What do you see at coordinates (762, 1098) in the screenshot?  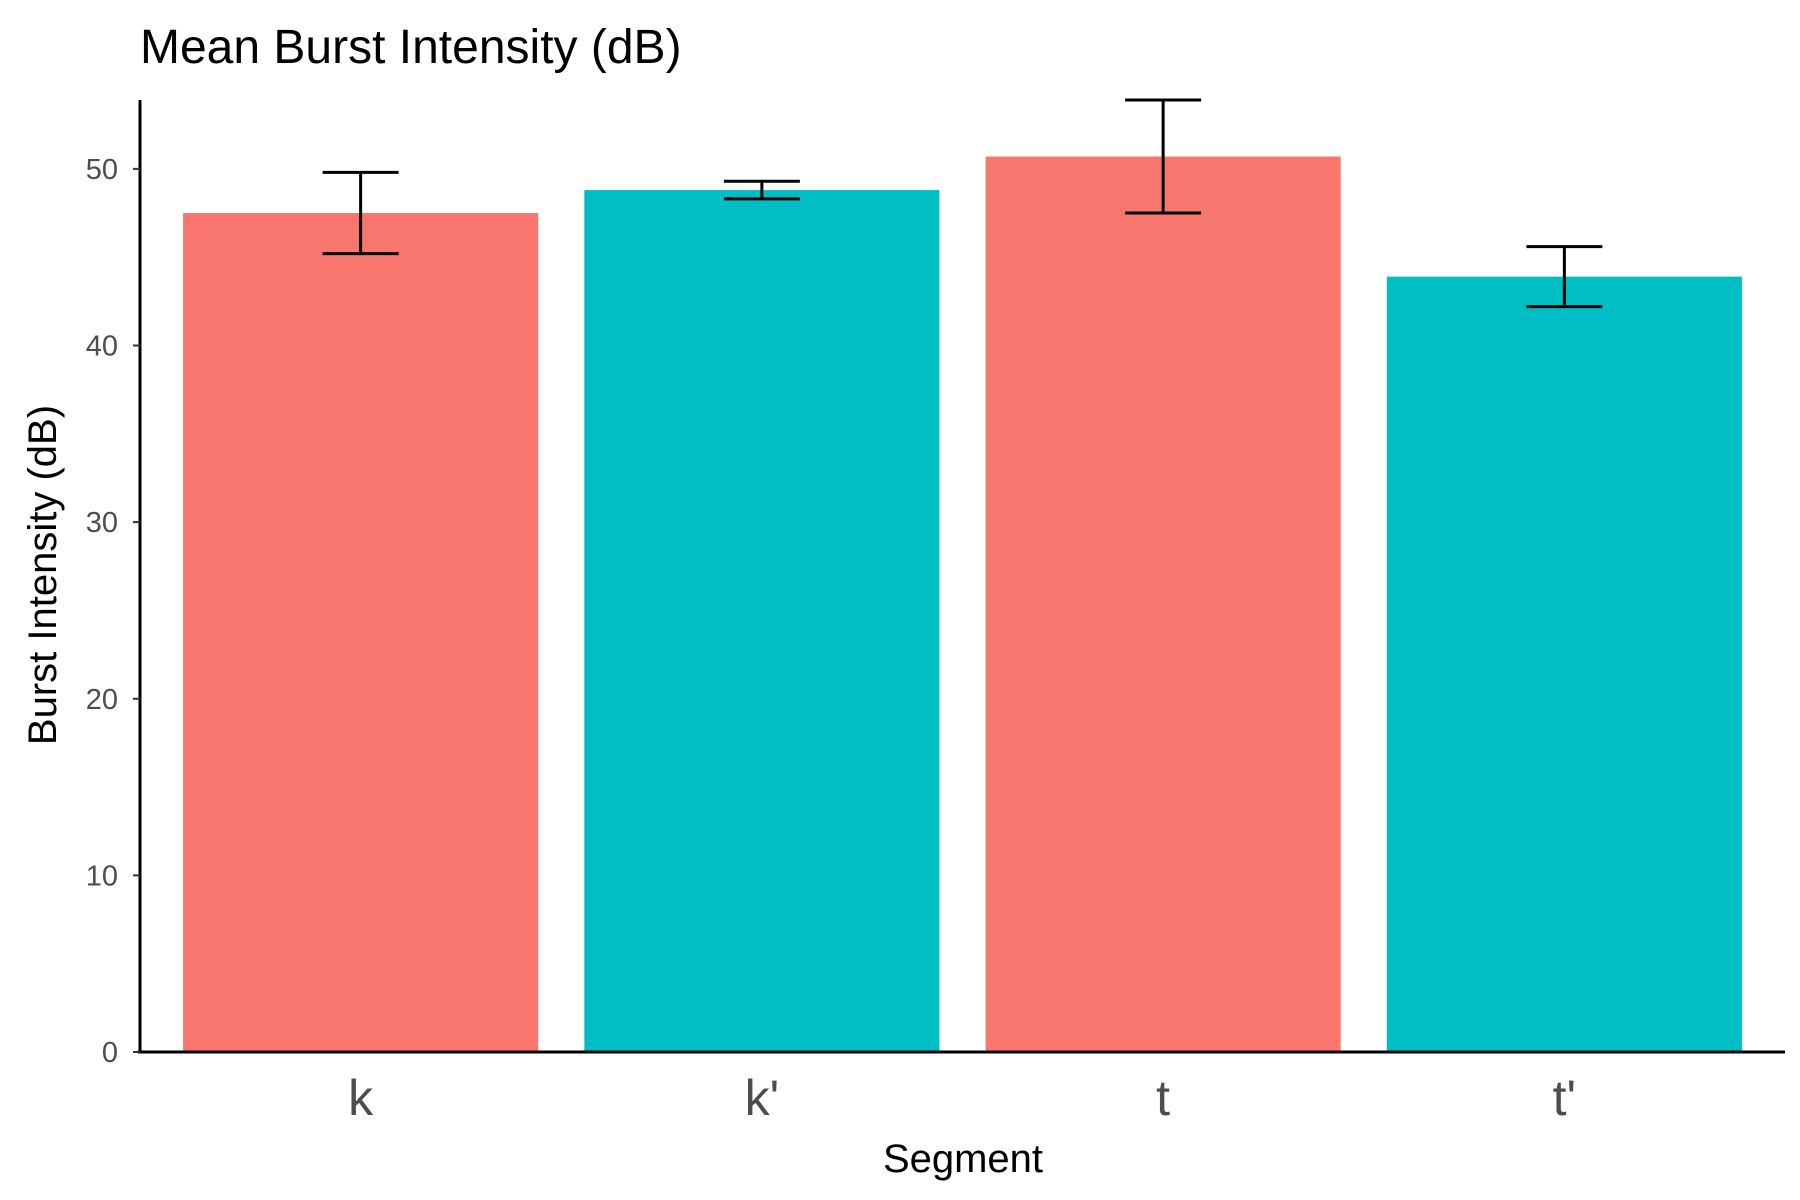 I see `x-tick-label: k'` at bounding box center [762, 1098].